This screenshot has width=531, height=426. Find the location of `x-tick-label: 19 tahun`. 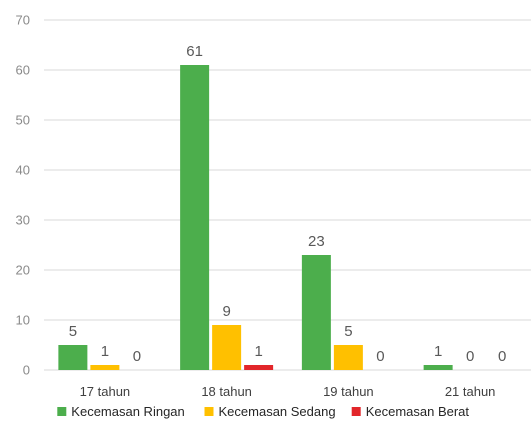

x-tick-label: 19 tahun is located at coordinates (348, 391).